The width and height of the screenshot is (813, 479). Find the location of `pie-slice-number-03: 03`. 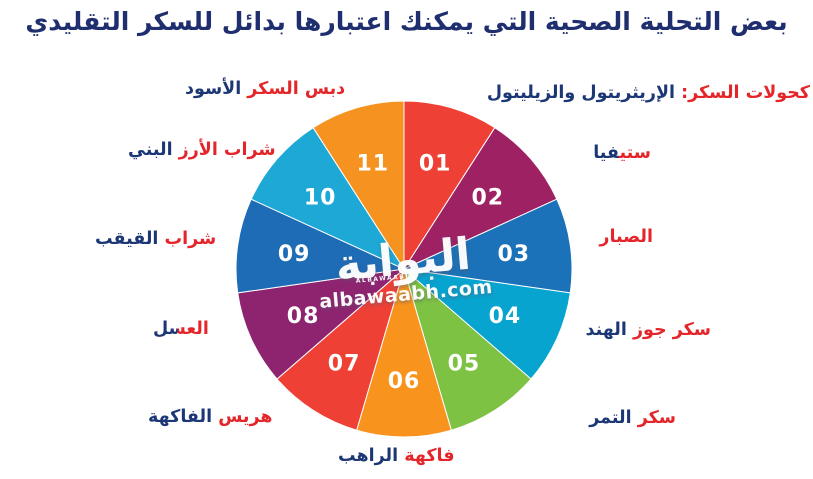

pie-slice-number-03: 03 is located at coordinates (513, 254).